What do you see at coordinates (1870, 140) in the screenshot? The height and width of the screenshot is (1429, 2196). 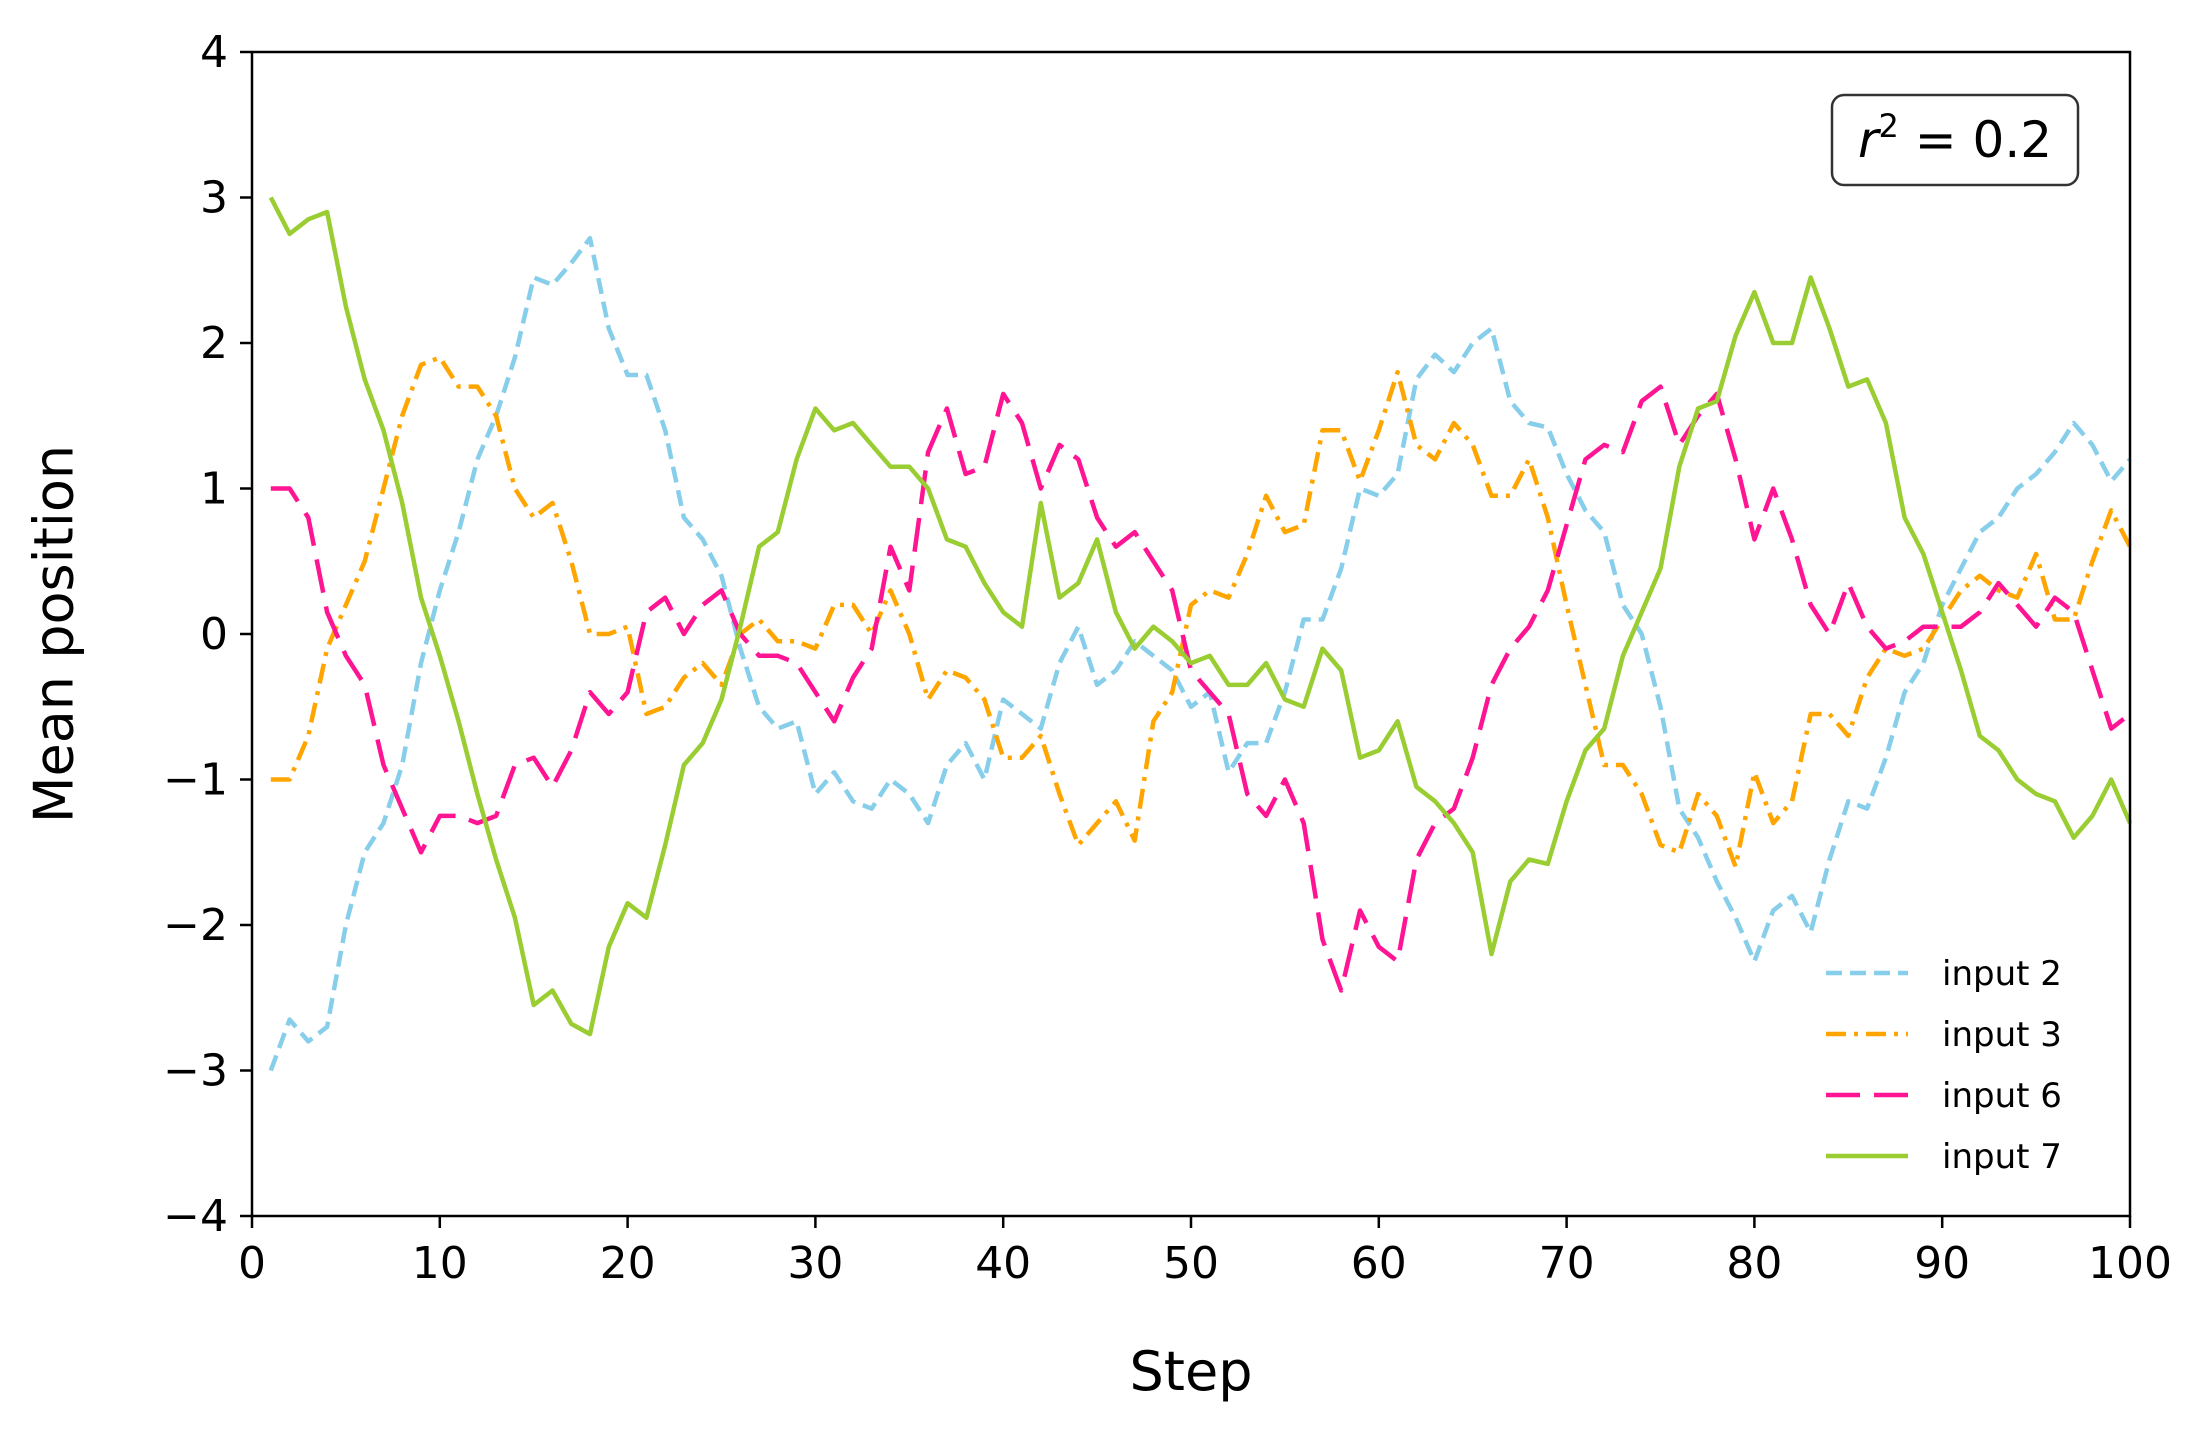 I see `annotation-symbol: r` at bounding box center [1870, 140].